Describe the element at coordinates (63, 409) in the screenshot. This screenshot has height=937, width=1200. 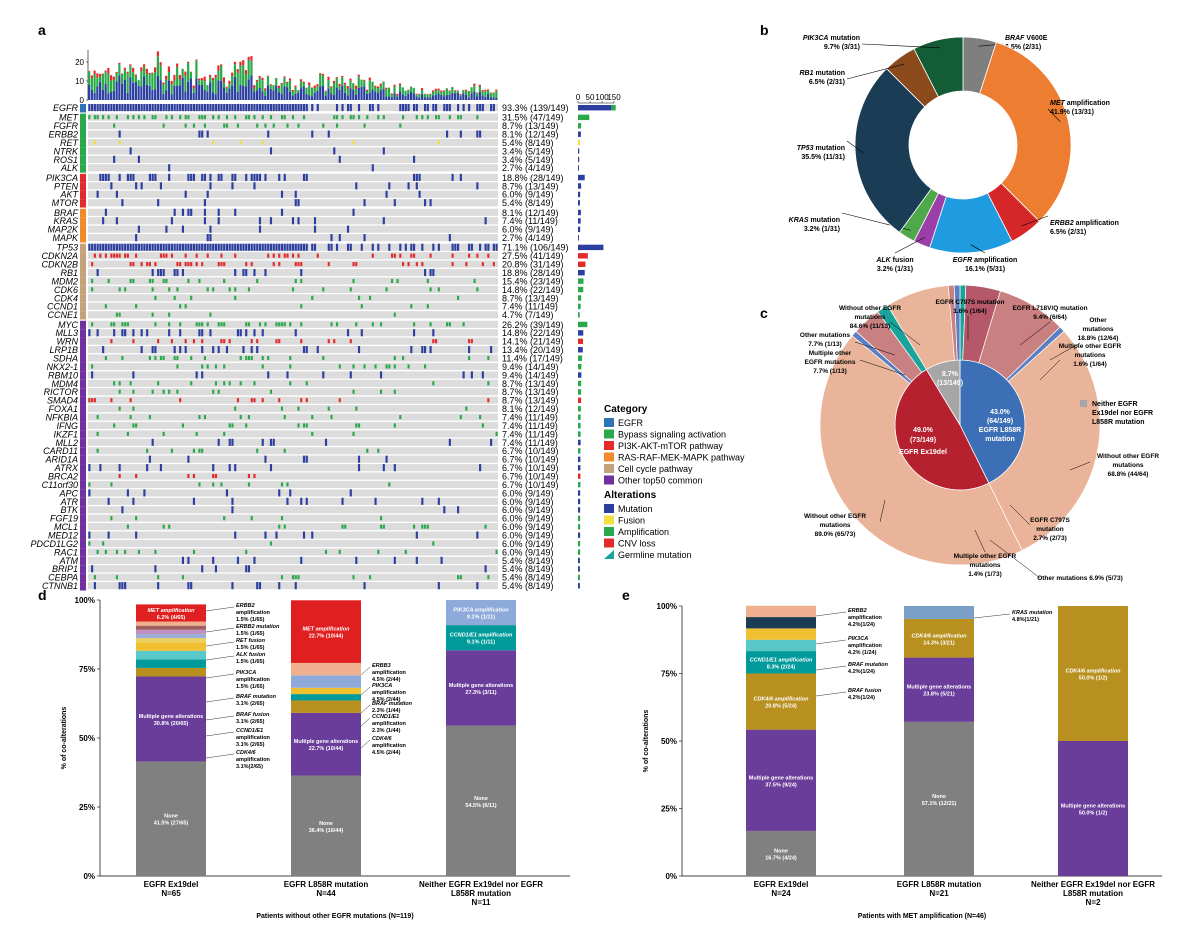
I see `gene-label: FOXA1` at that location.